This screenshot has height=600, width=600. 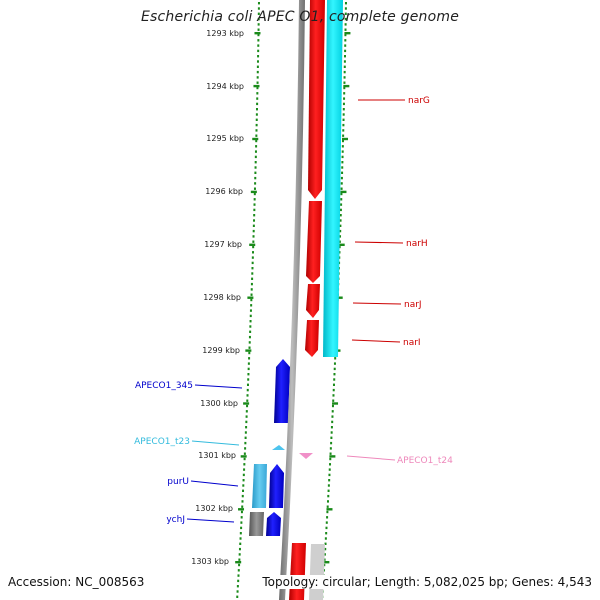 What do you see at coordinates (225, 33) in the screenshot?
I see `scale-label: 1293 kbp` at bounding box center [225, 33].